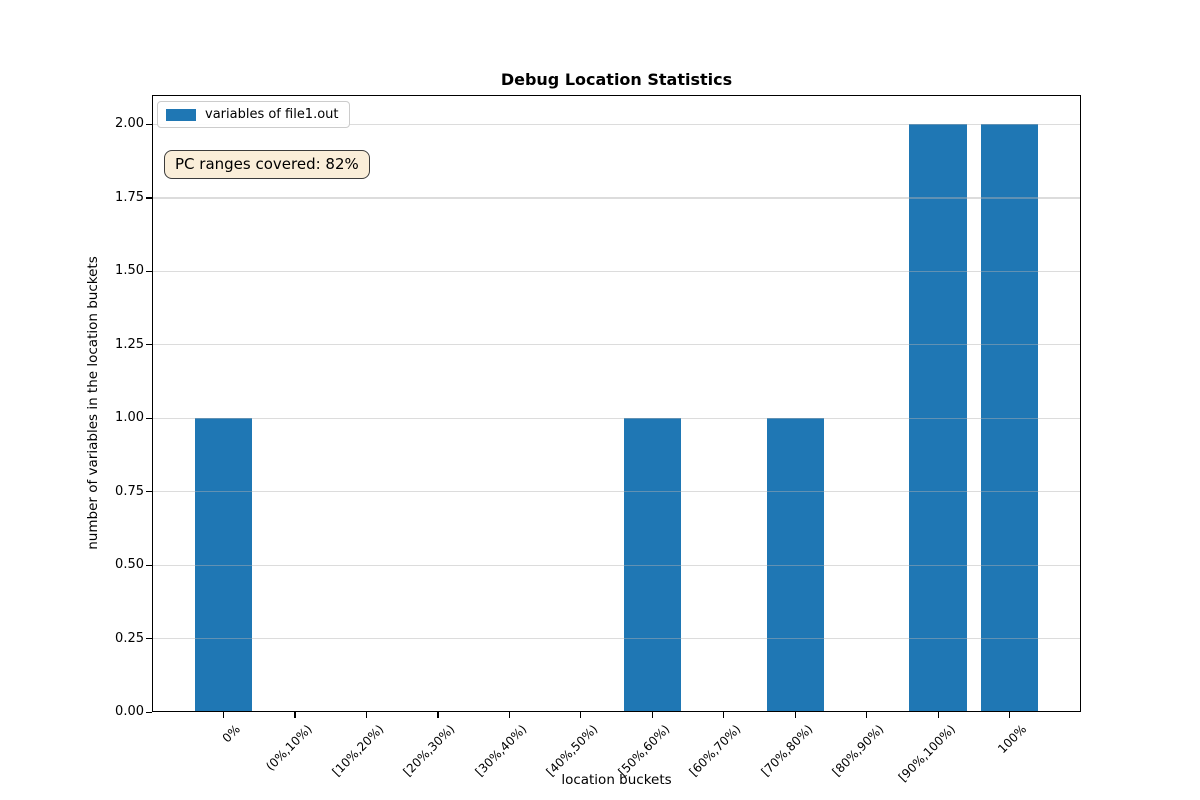 The image size is (1200, 800). Describe the element at coordinates (616, 79) in the screenshot. I see `chart-title: Debug Location Statistics` at that location.